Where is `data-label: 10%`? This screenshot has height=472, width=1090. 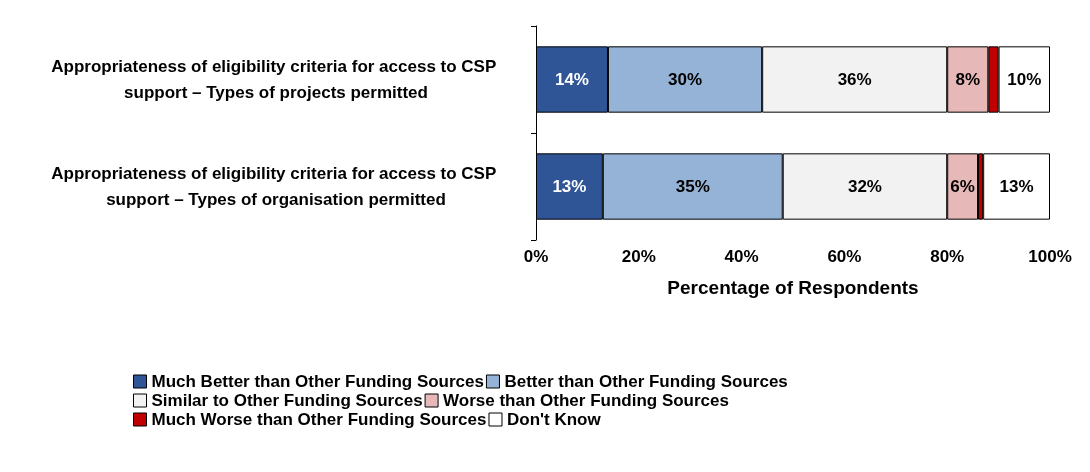
data-label: 10% is located at coordinates (1024, 79).